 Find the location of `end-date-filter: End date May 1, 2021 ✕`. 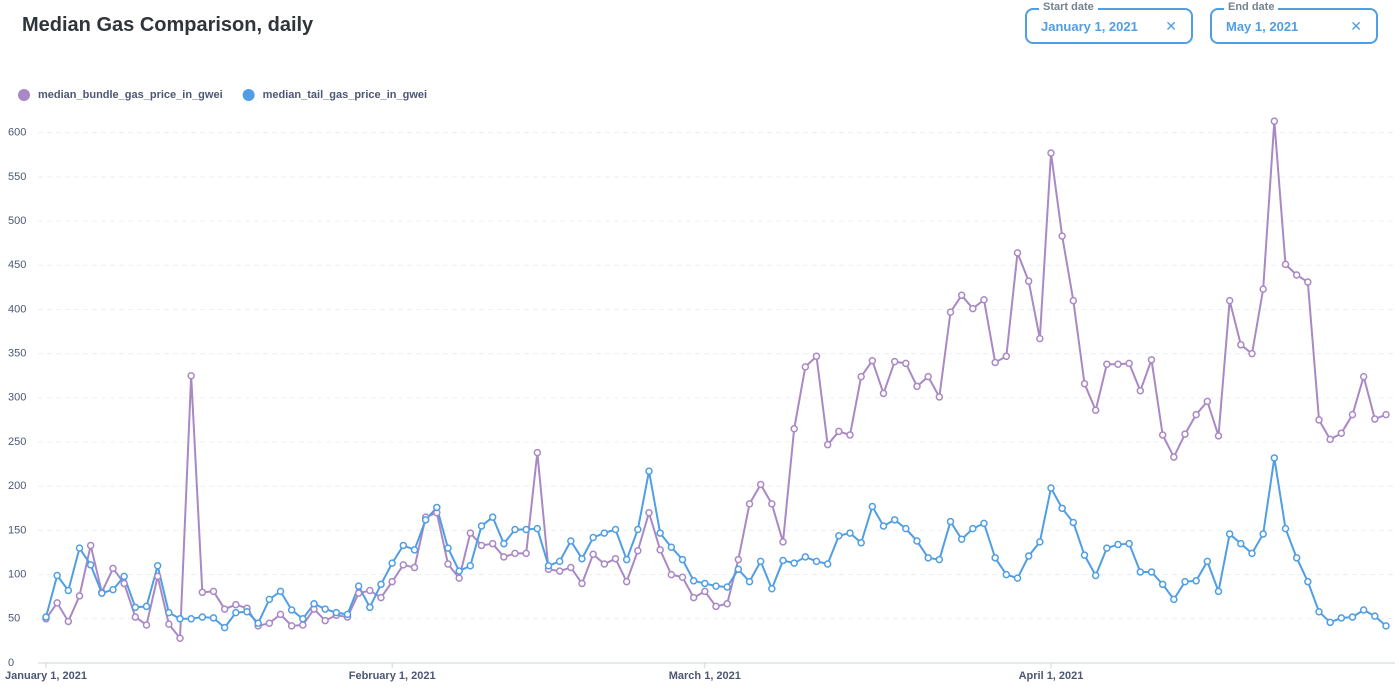

end-date-filter: End date May 1, 2021 ✕ is located at coordinates (1294, 22).